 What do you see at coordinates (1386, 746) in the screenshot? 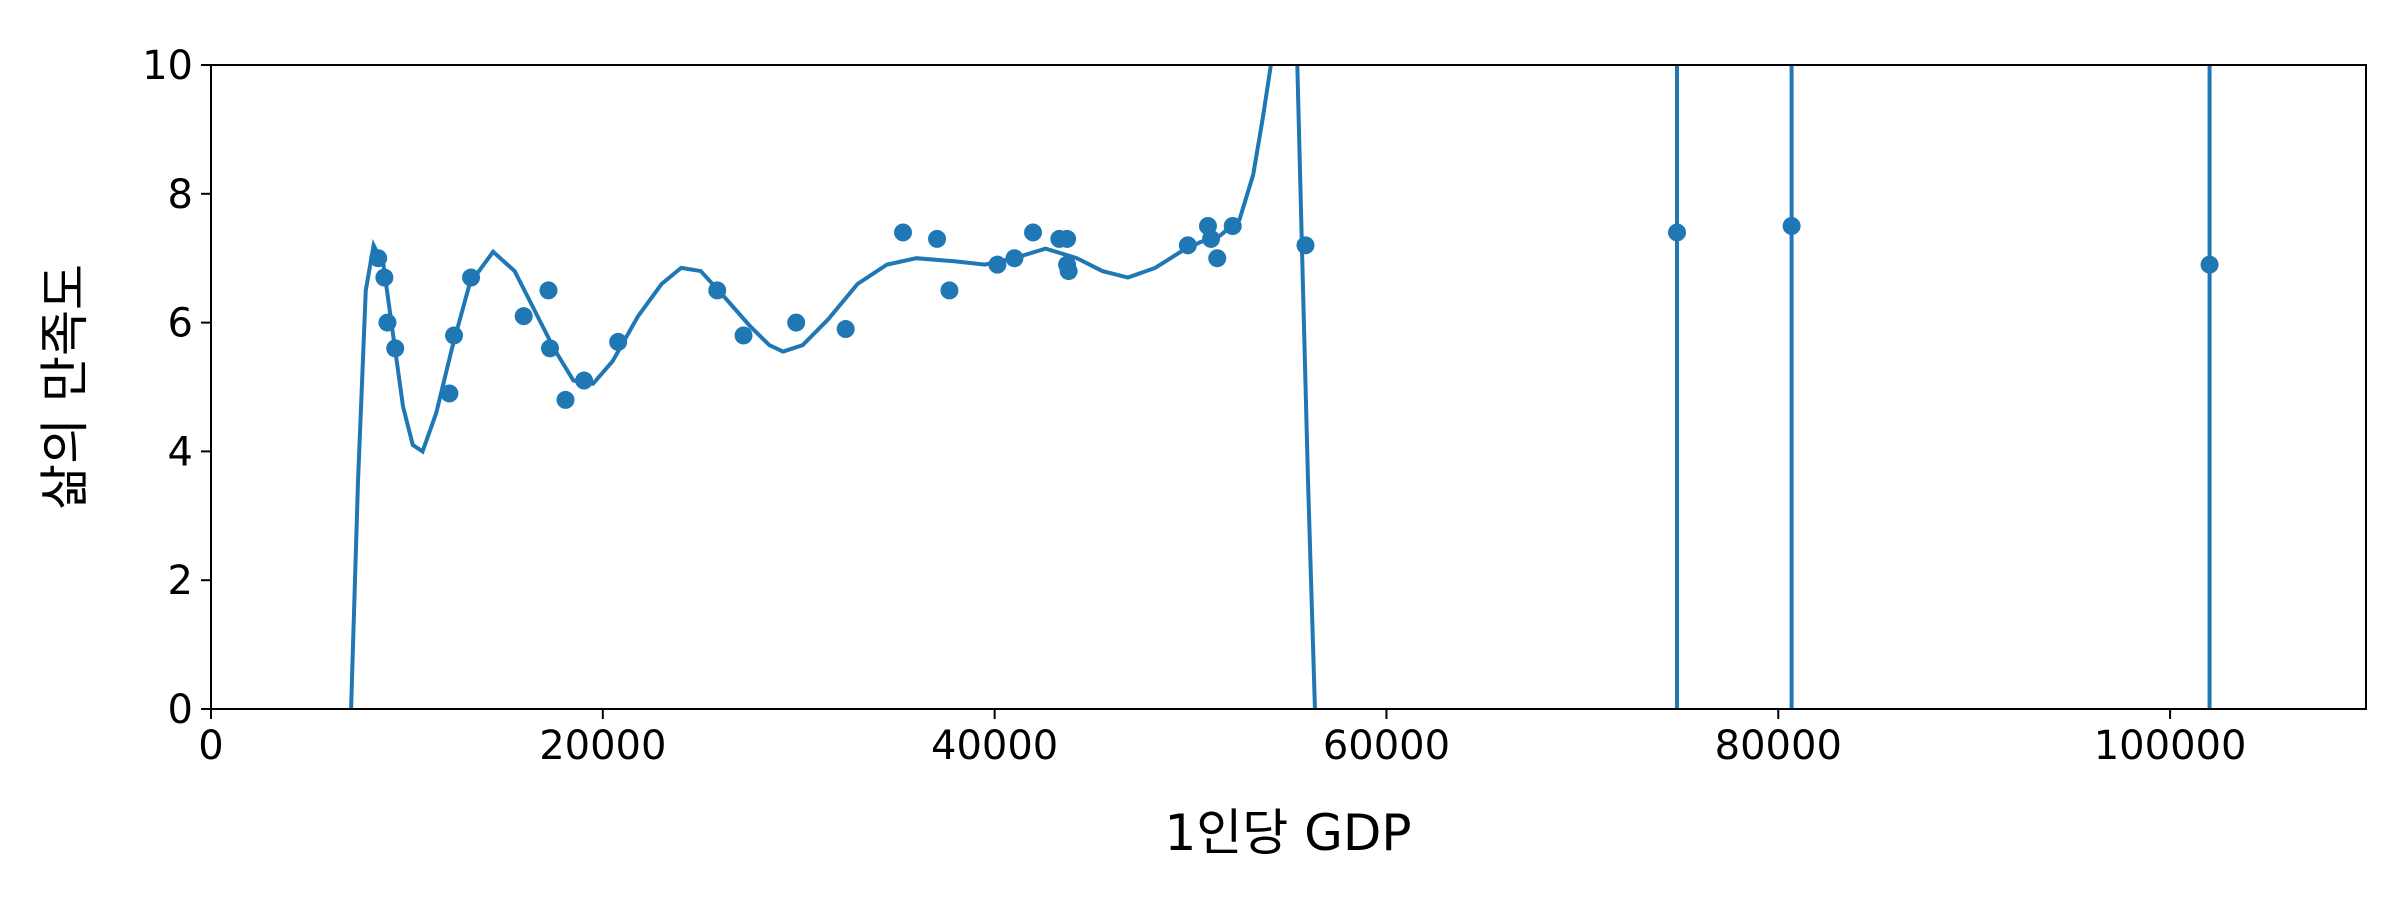
I see `x-tick-label: 60000` at bounding box center [1386, 746].